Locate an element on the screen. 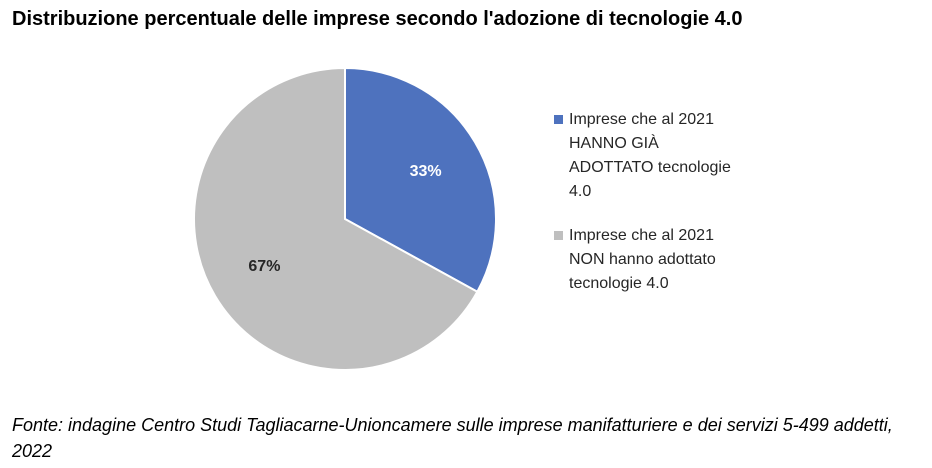  legend-swatch-not-adopted is located at coordinates (558, 235).